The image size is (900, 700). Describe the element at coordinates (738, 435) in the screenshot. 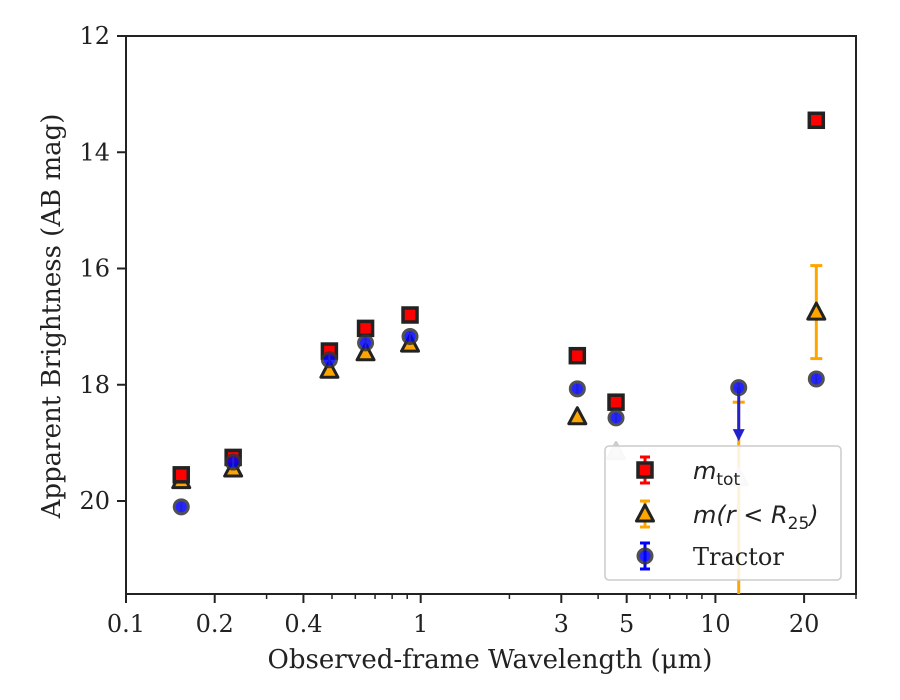

I see `upper-limit-head` at that location.